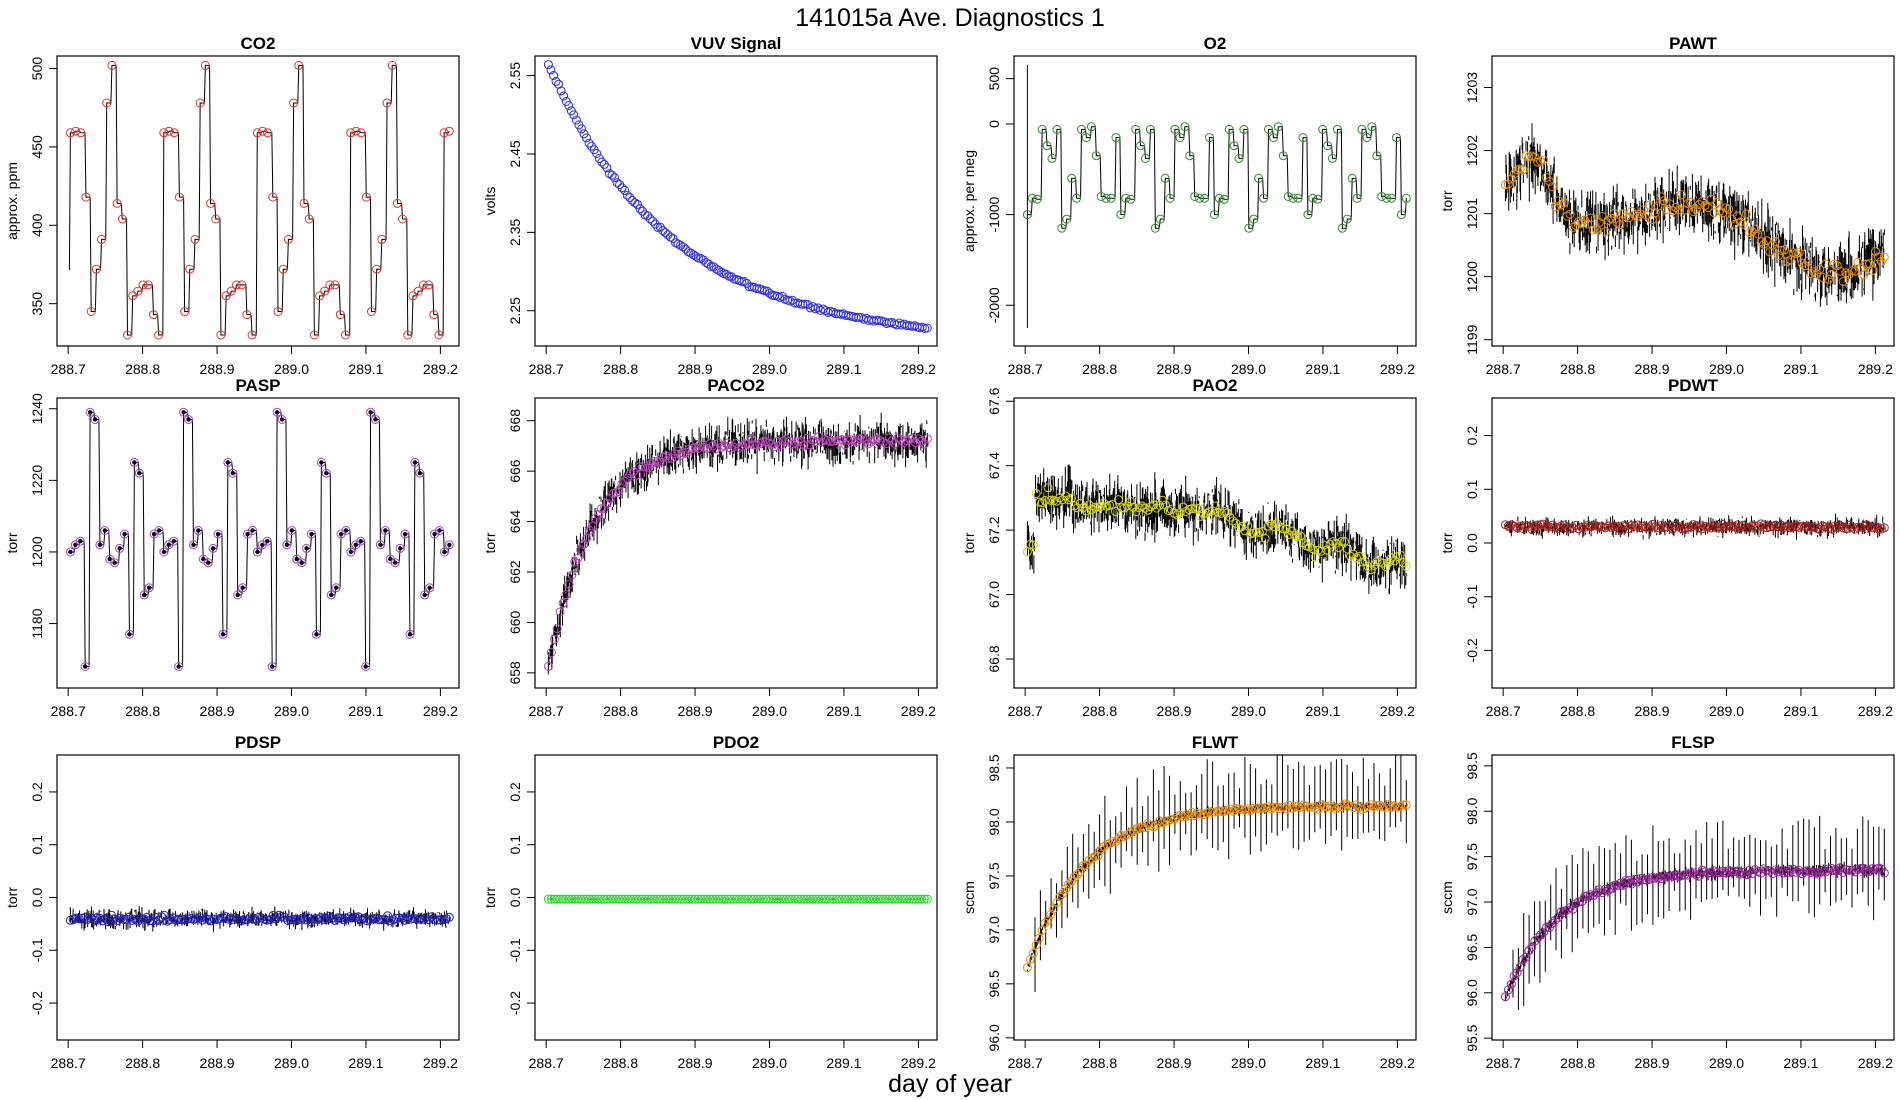 This screenshot has width=1900, height=1100. Describe the element at coordinates (1248, 1063) in the screenshot. I see `x-tick-label: 289.0` at that location.